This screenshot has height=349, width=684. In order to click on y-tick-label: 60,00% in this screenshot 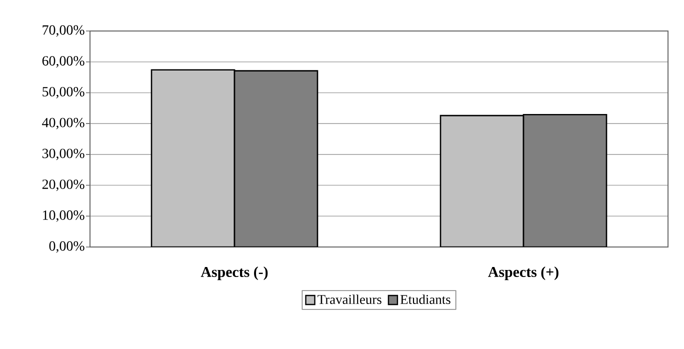, I will do `click(63, 62)`.